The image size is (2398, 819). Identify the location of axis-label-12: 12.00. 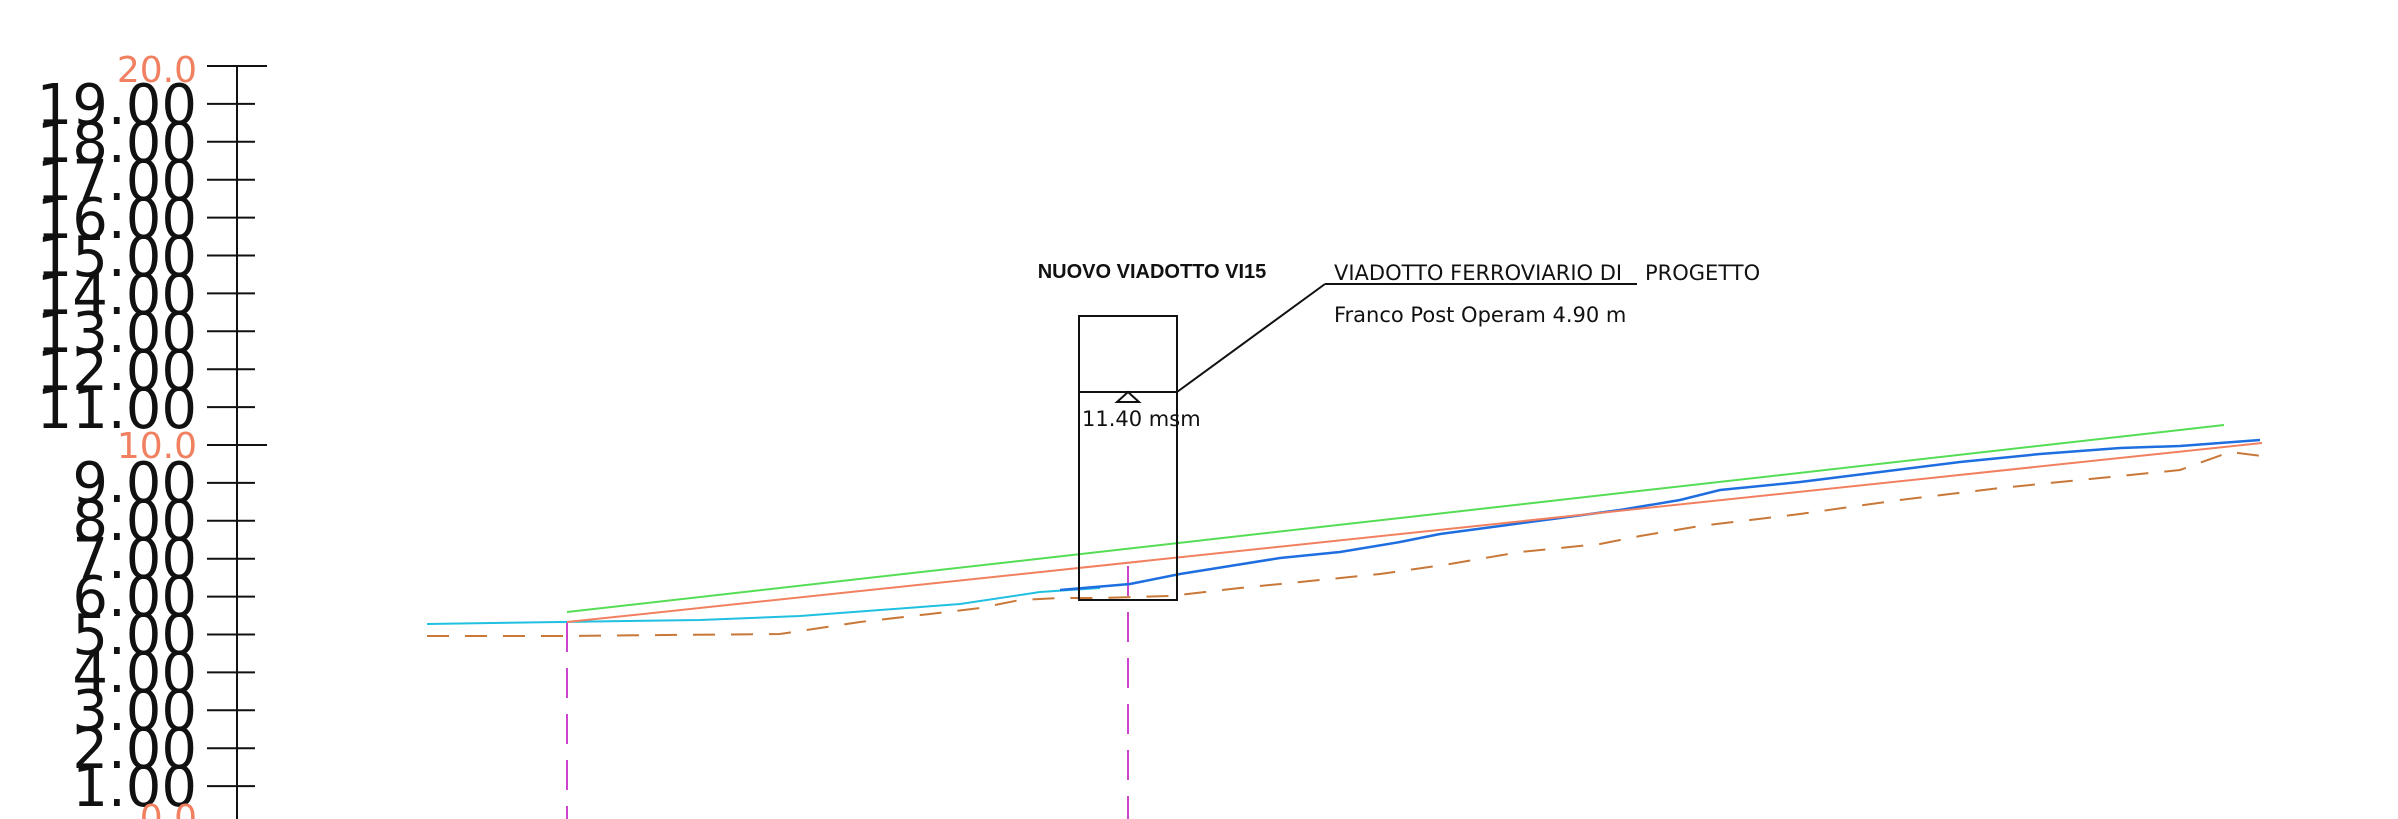
(117, 371).